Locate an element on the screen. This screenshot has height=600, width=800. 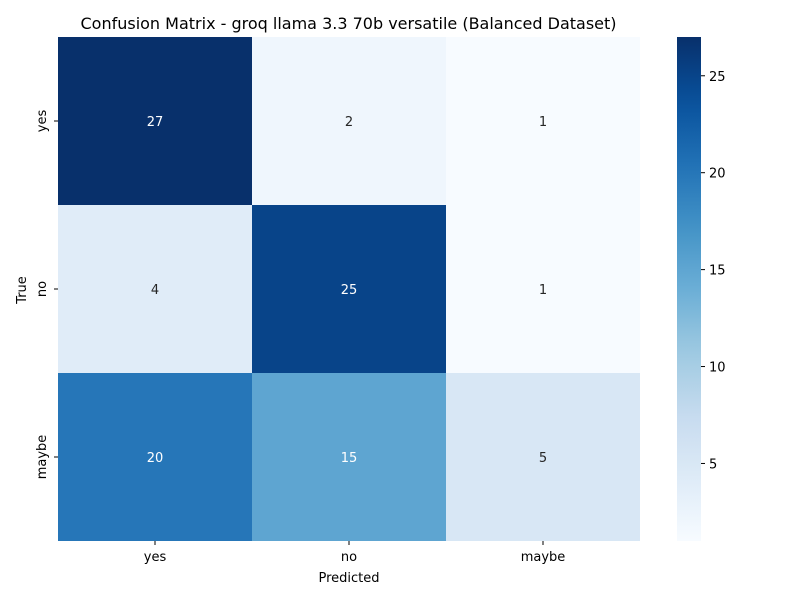
cell-value-label: 27 is located at coordinates (155, 122).